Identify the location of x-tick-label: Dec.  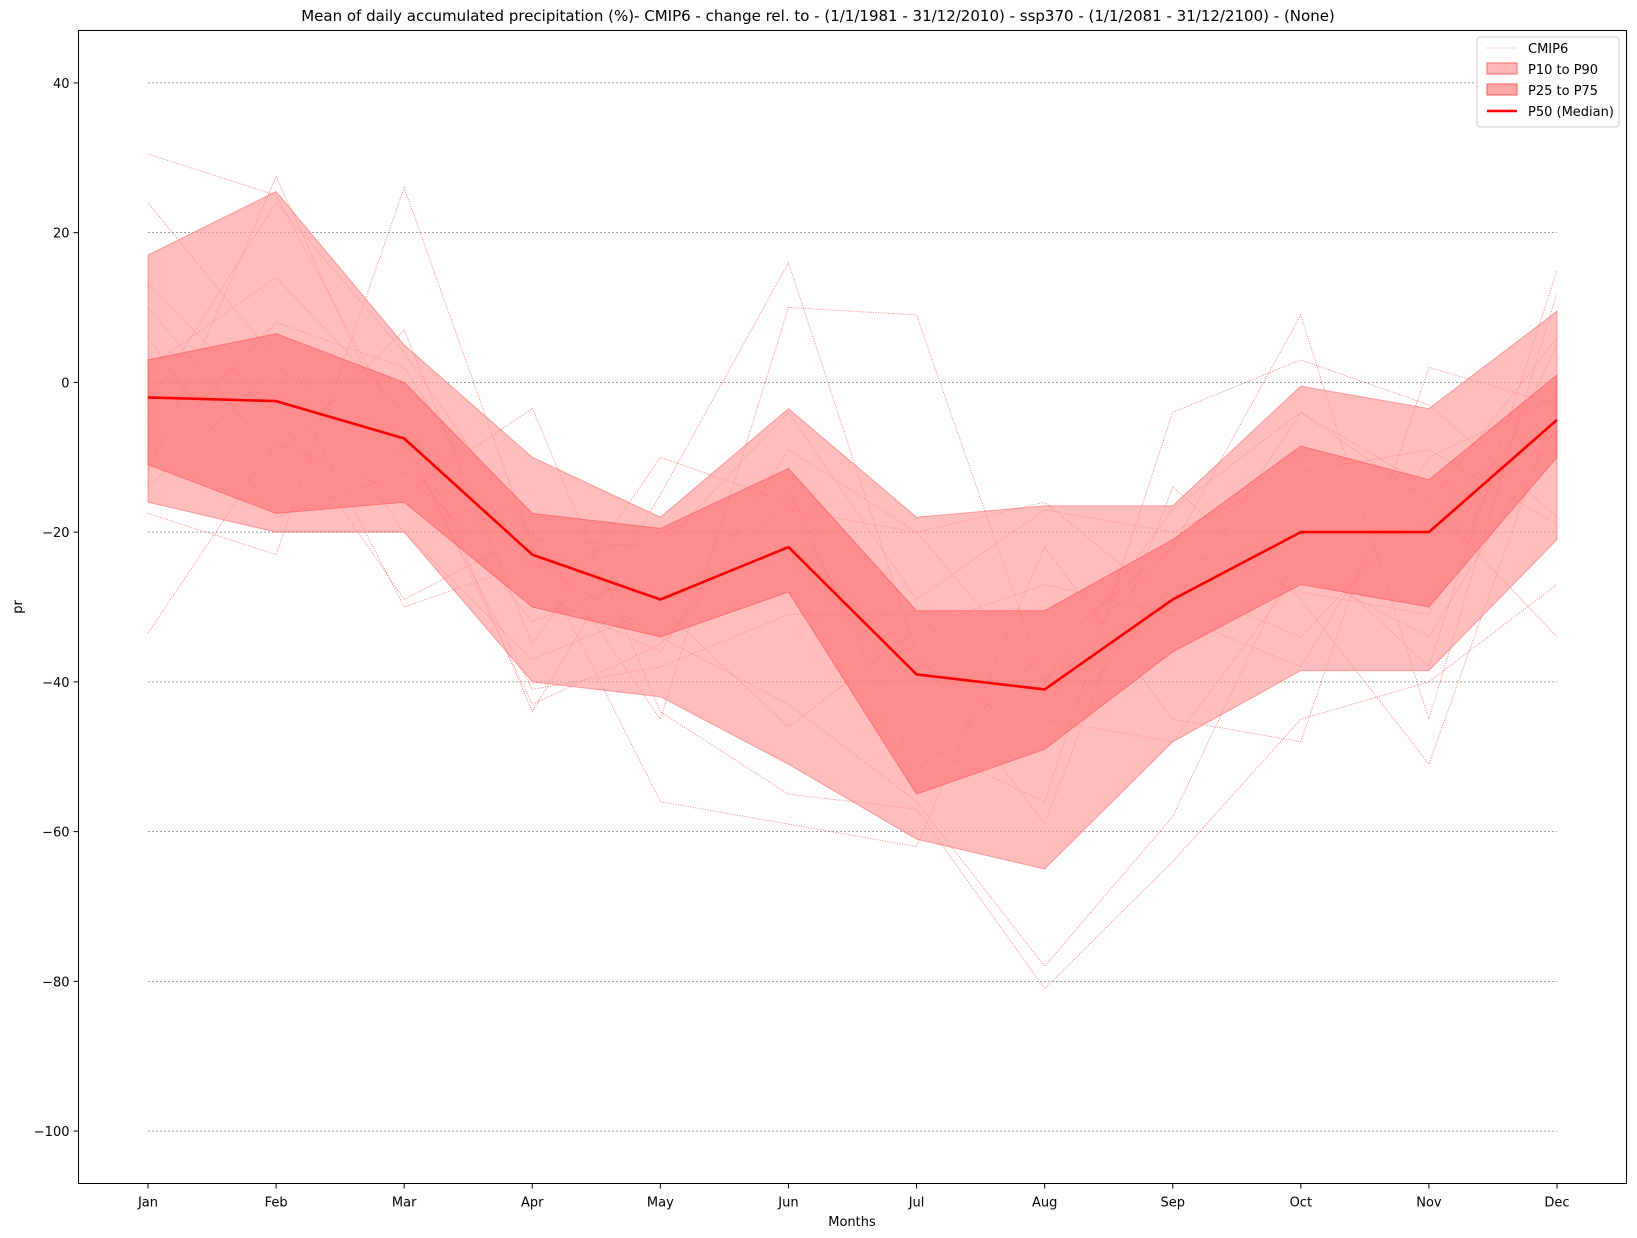
(1556, 1203).